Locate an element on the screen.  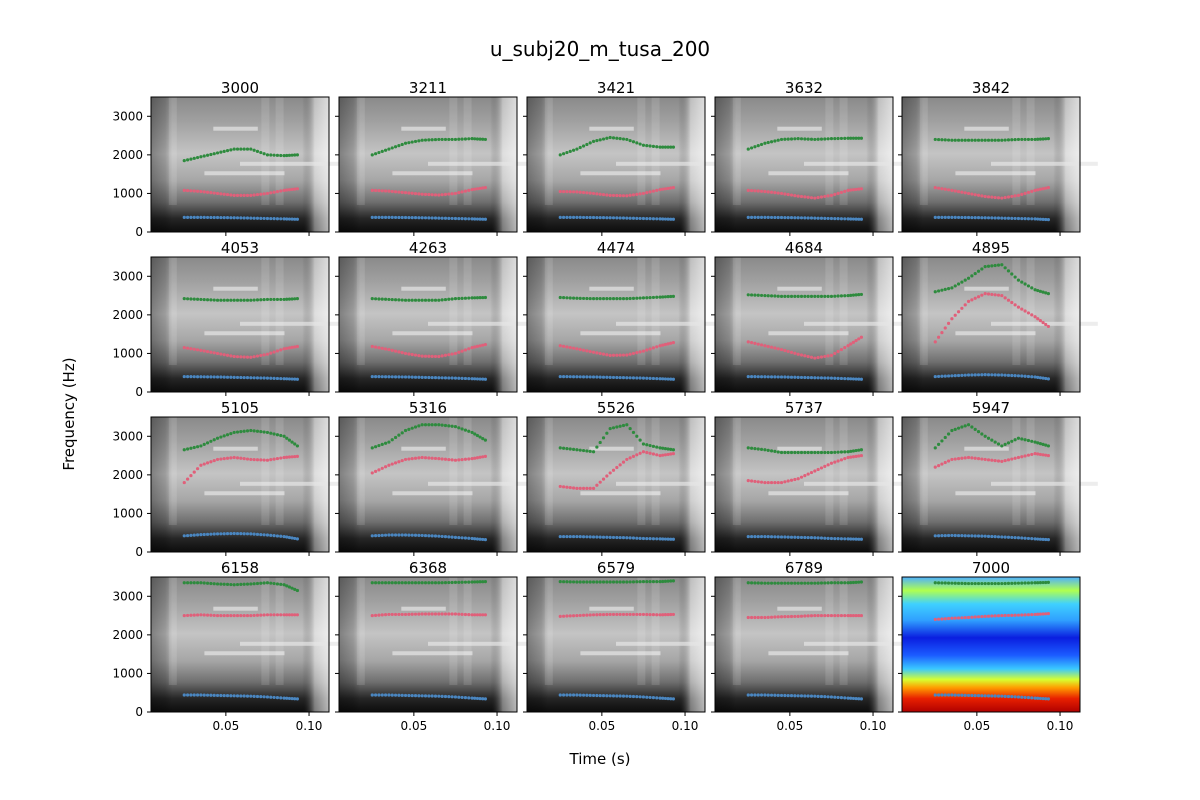
panel-title: 3632 is located at coordinates (804, 88).